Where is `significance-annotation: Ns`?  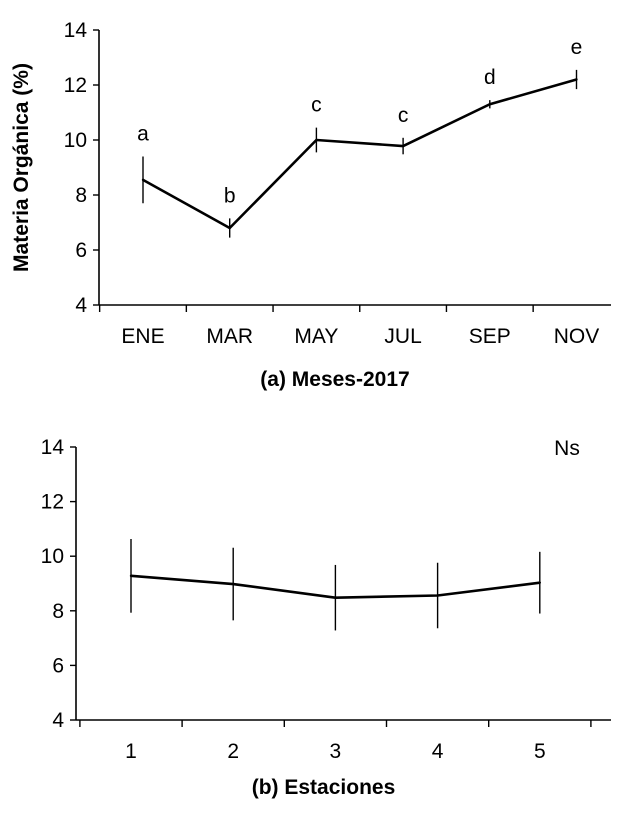
significance-annotation: Ns is located at coordinates (567, 448).